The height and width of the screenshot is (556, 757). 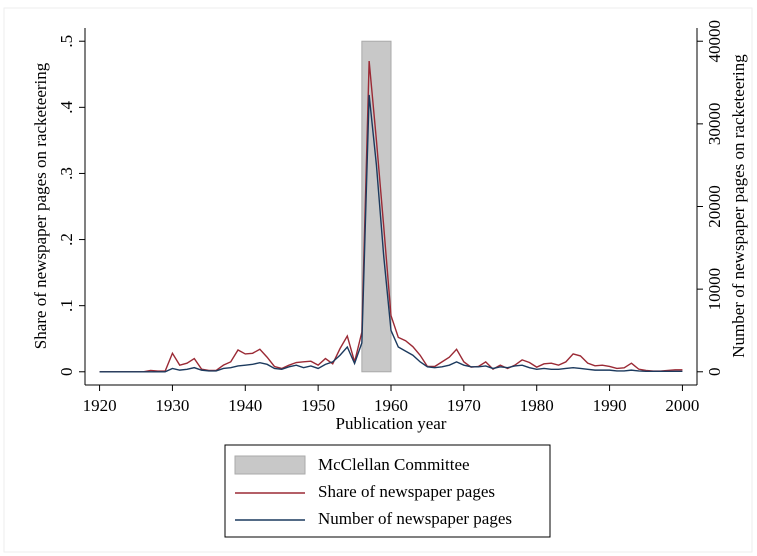 What do you see at coordinates (714, 41) in the screenshot?
I see `y2-tick-label: 40000` at bounding box center [714, 41].